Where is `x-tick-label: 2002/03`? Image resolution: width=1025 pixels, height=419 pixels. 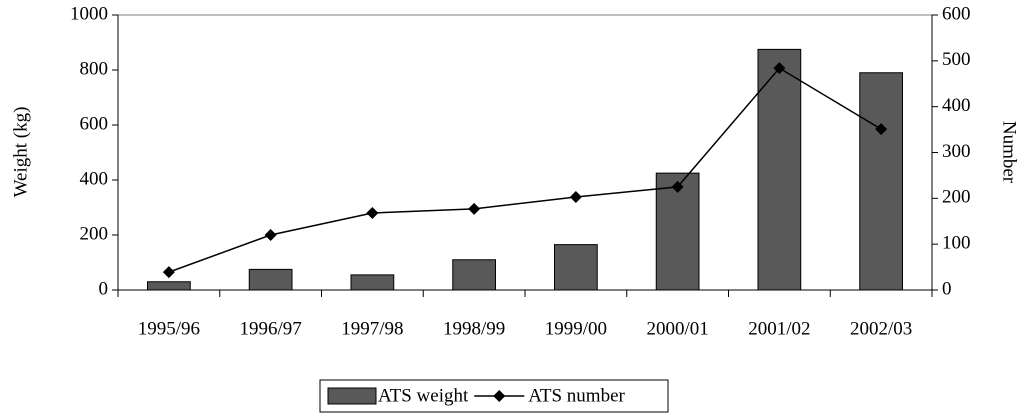
x-tick-label: 2002/03 is located at coordinates (881, 328).